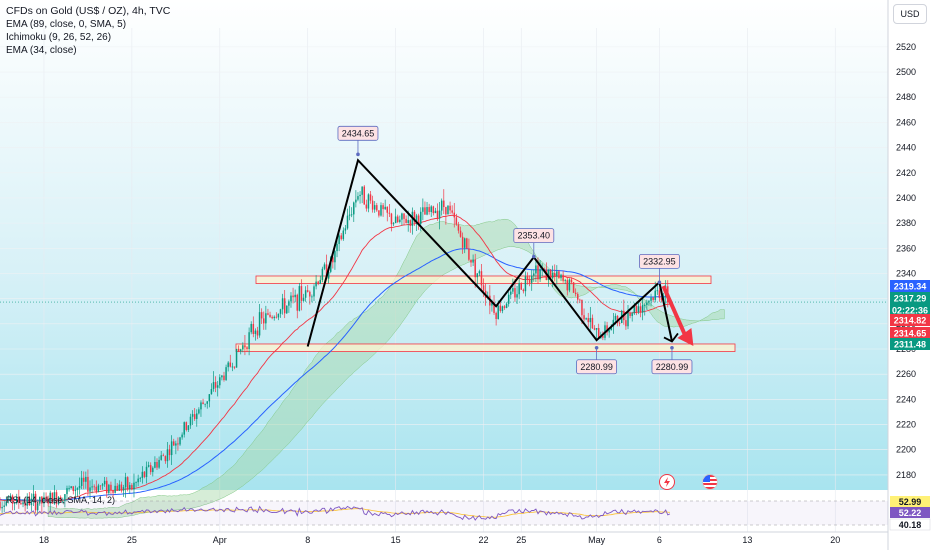 This screenshot has width=932, height=550. I want to click on rsi-legend: RSI (14, close, SMA, 14, 2), so click(61, 500).